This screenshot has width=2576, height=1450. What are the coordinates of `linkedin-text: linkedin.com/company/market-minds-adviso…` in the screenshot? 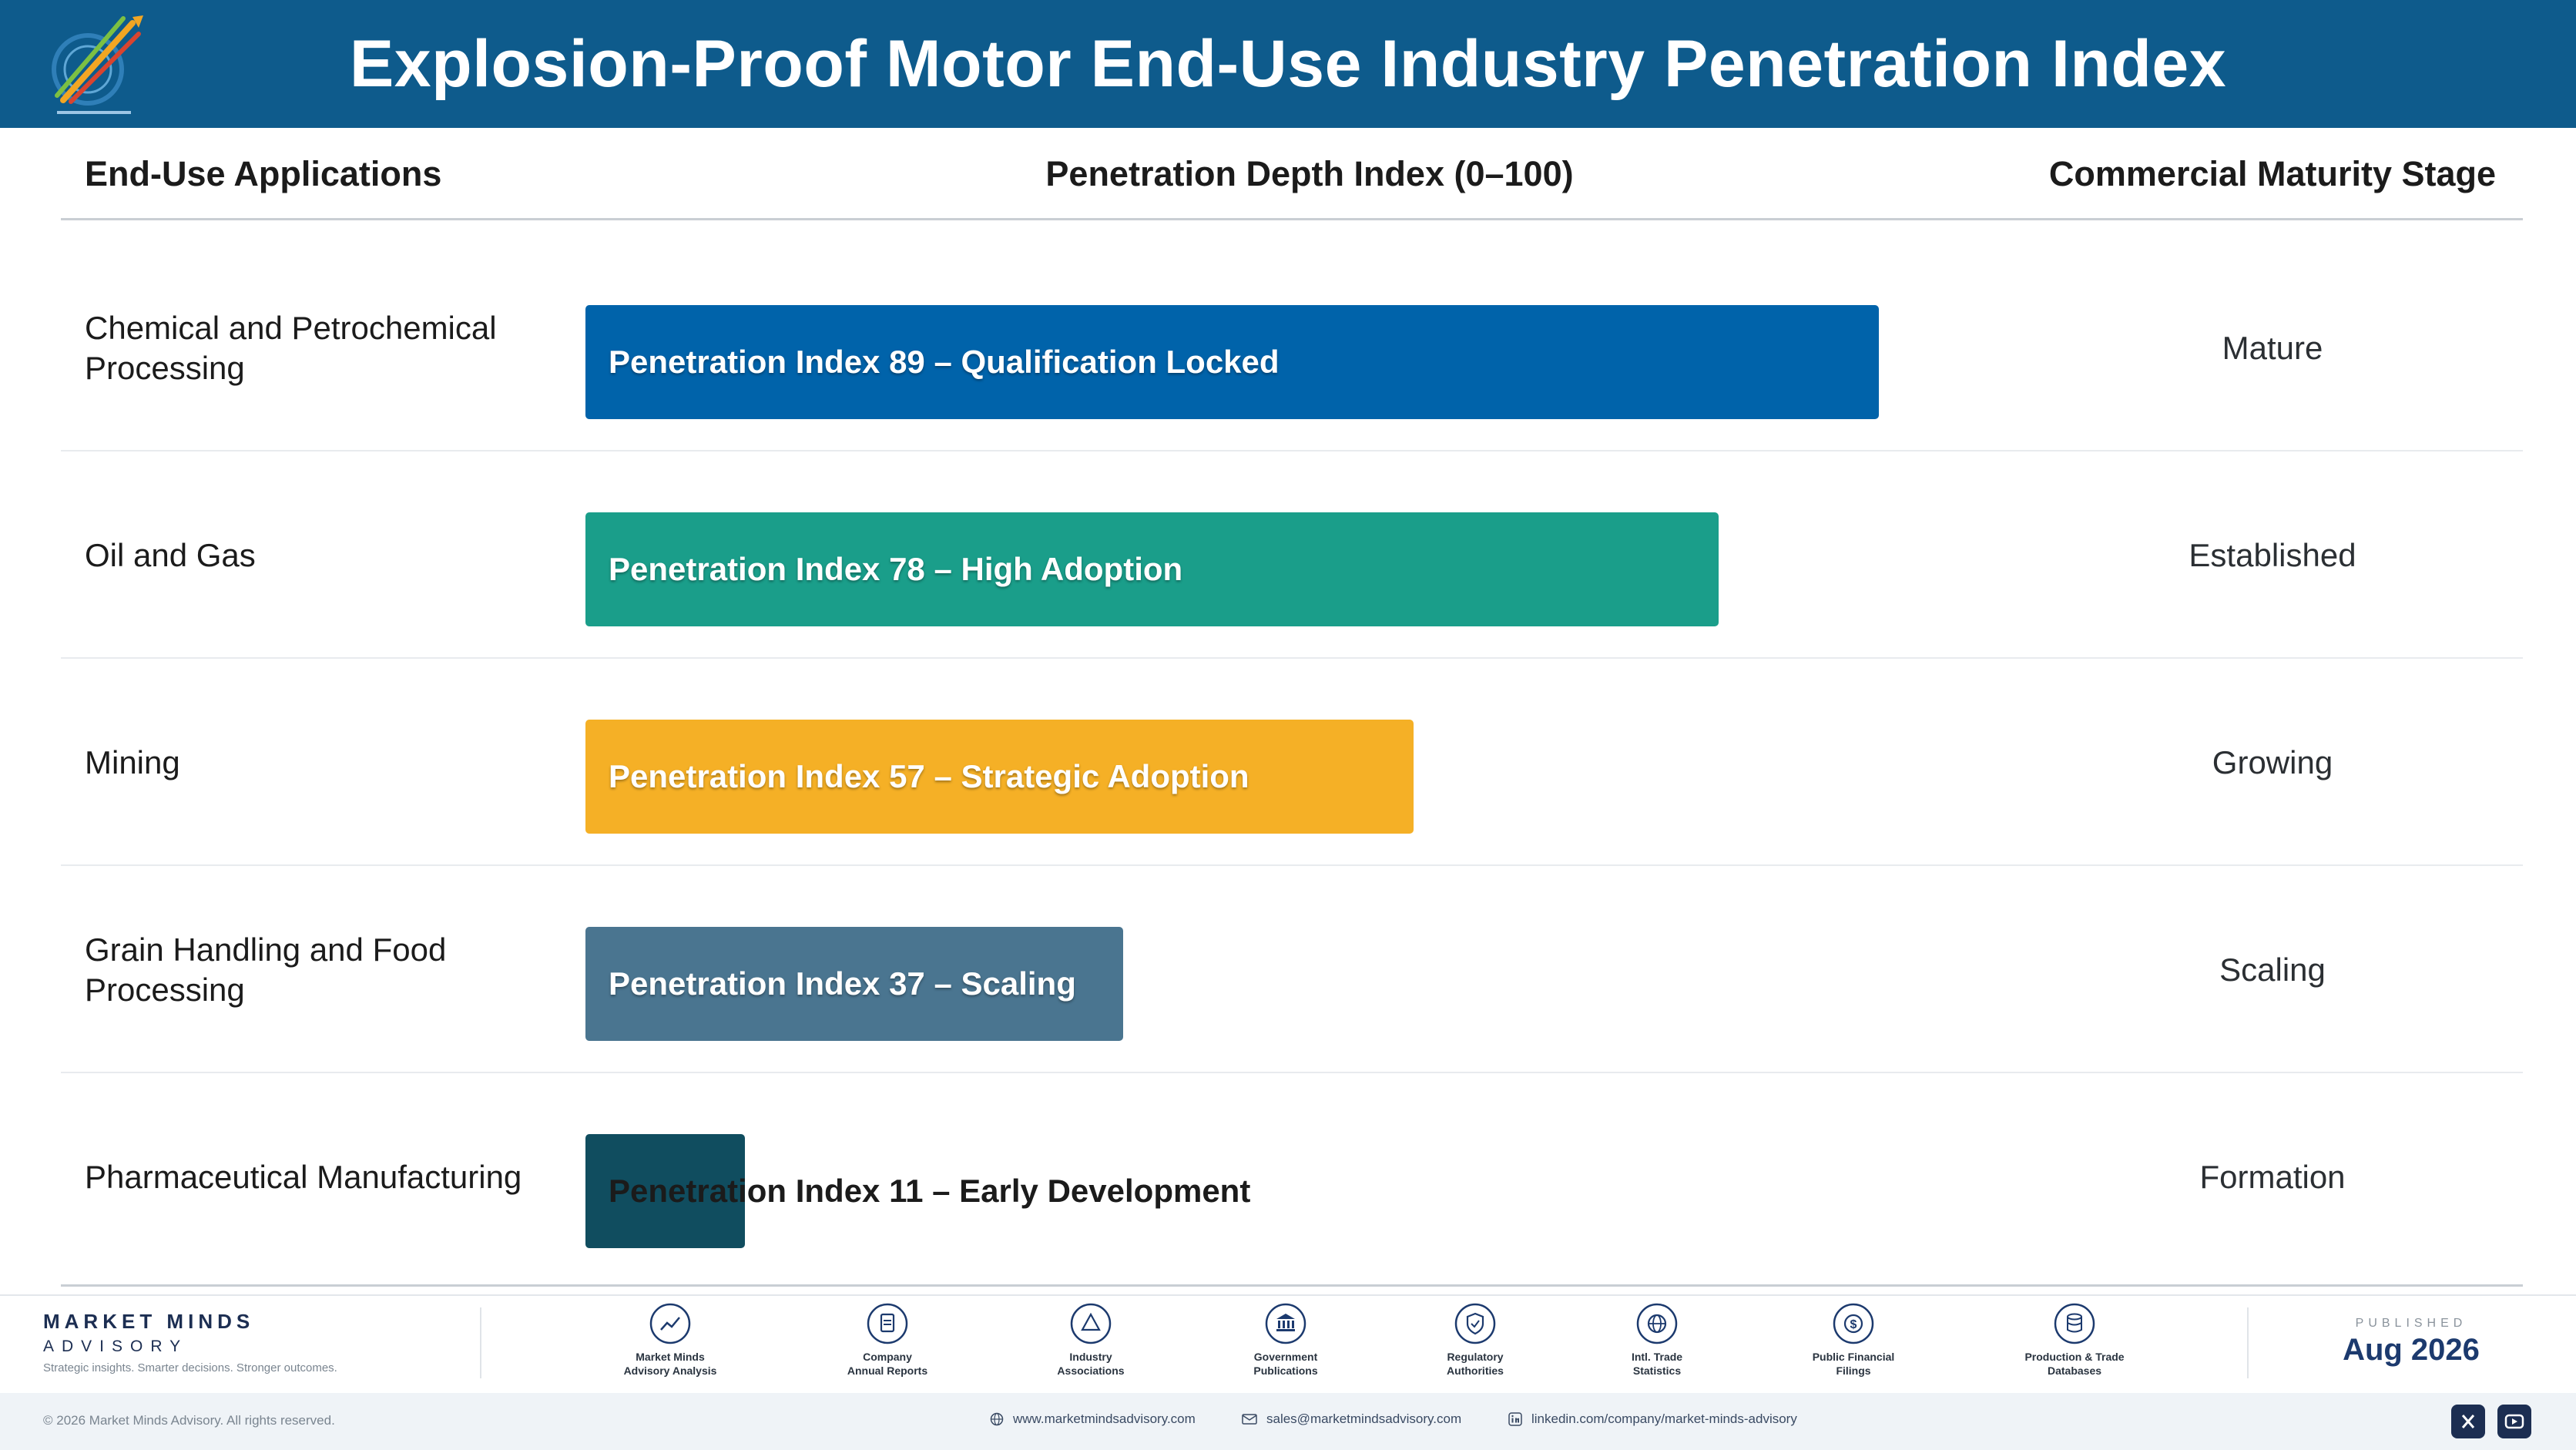 It's located at (1664, 1418).